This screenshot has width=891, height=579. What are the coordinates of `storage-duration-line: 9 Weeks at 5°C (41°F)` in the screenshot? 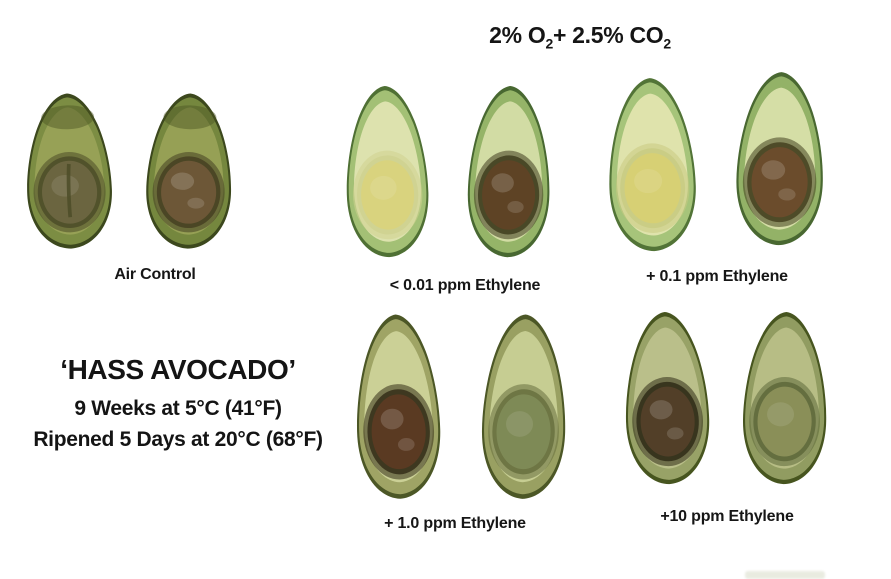 It's located at (178, 408).